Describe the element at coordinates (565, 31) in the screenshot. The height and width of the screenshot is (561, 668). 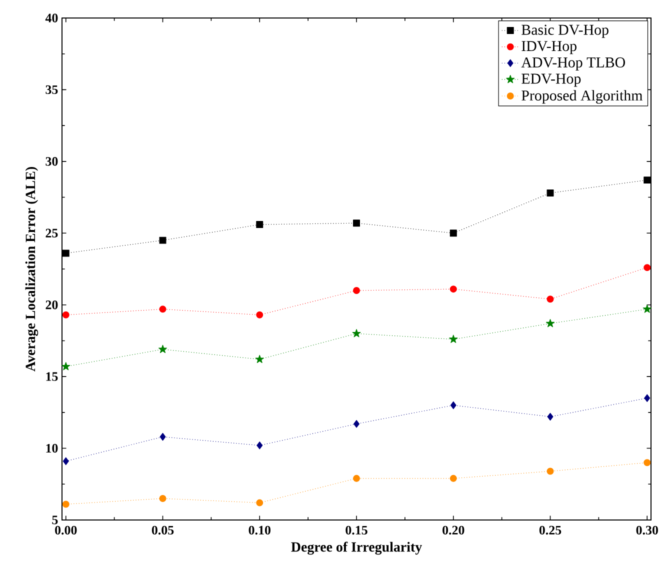
I see `legend-label: Basic DV-Hop` at that location.